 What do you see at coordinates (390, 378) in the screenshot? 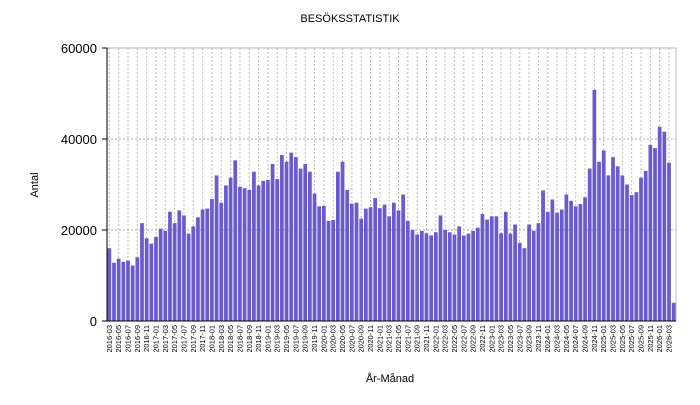
I see `x-axis-label: År-Månad` at bounding box center [390, 378].